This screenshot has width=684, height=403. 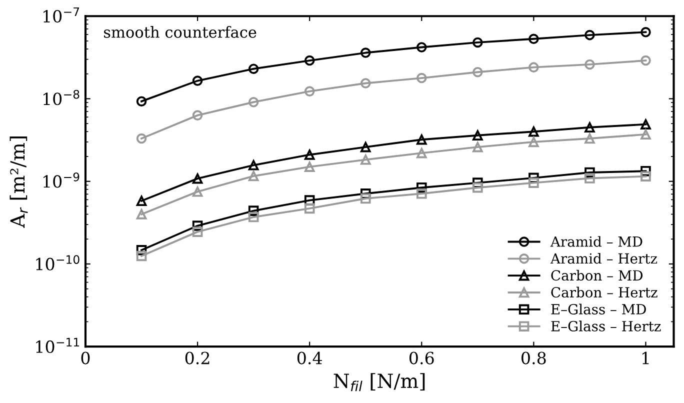 I want to click on x-tick-label: 0, so click(x=85, y=358).